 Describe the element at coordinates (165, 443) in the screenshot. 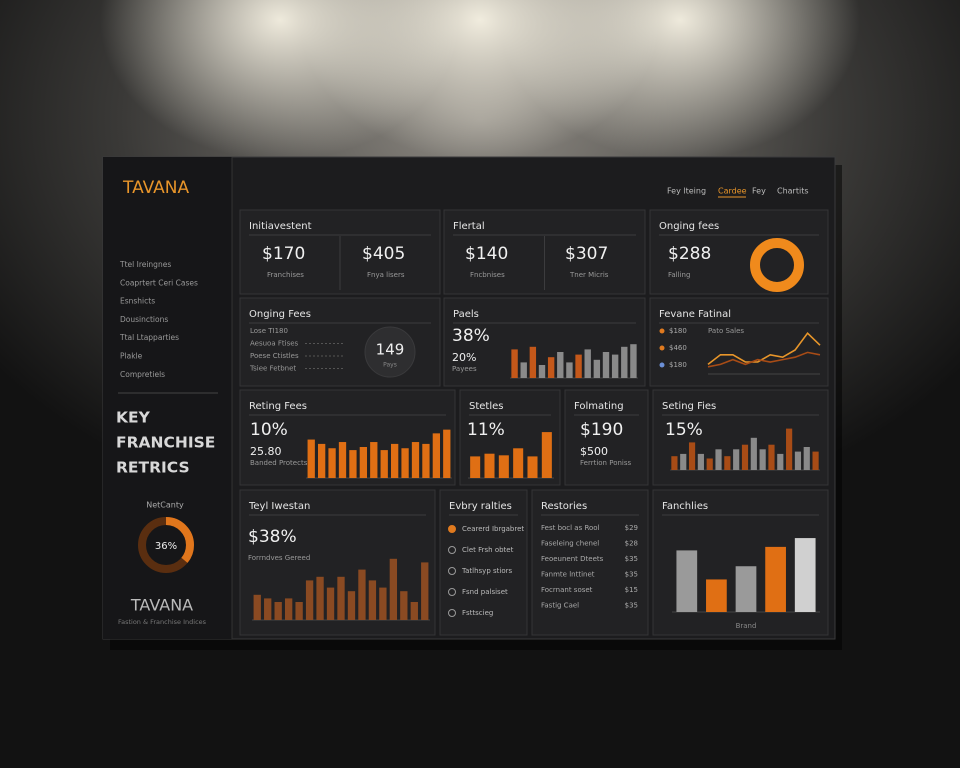

I see `heading: FRANCHISE` at that location.